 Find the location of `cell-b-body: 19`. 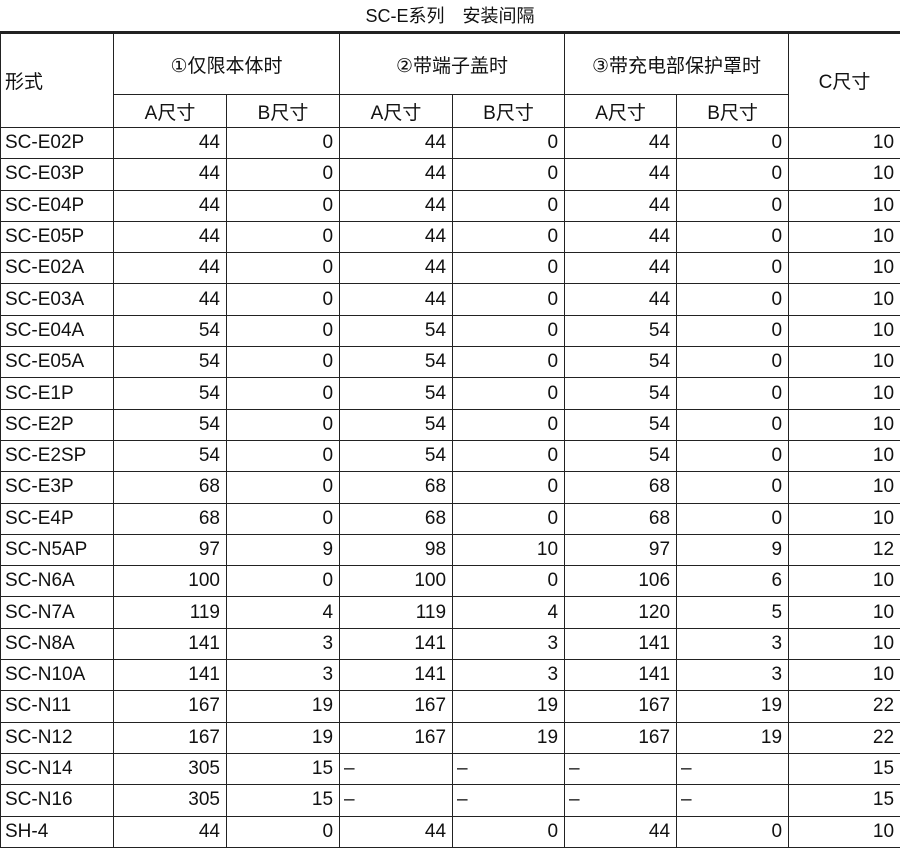

cell-b-body: 19 is located at coordinates (283, 737).